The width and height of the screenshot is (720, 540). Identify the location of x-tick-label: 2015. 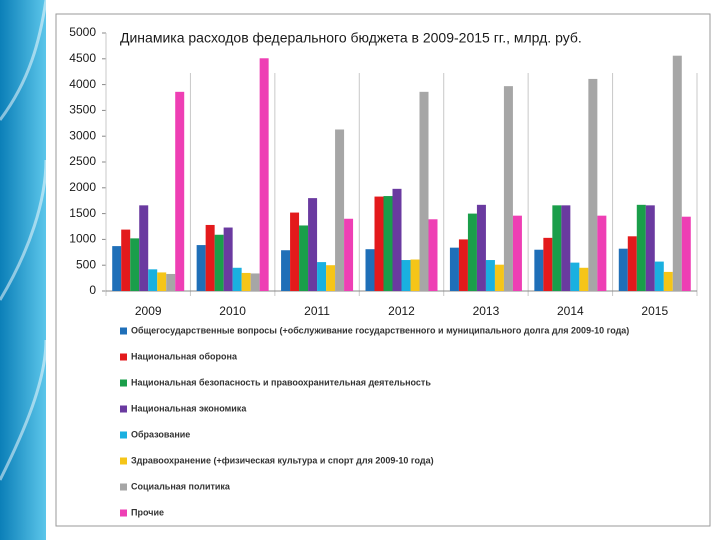
(654, 311).